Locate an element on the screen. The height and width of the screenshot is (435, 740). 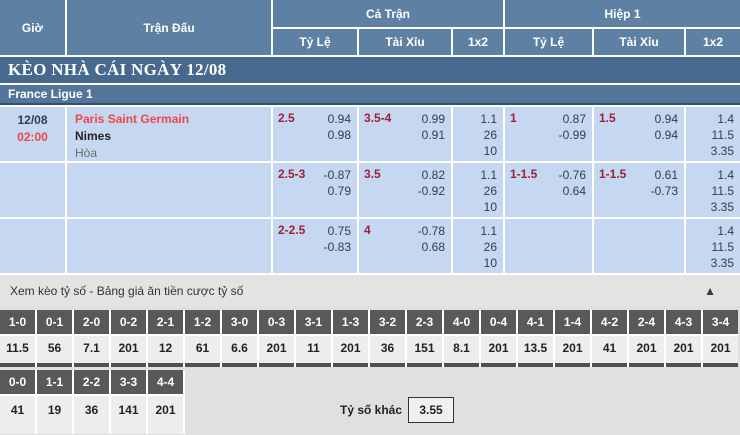
score-odds-tile: 0-2 201 is located at coordinates (128, 338).